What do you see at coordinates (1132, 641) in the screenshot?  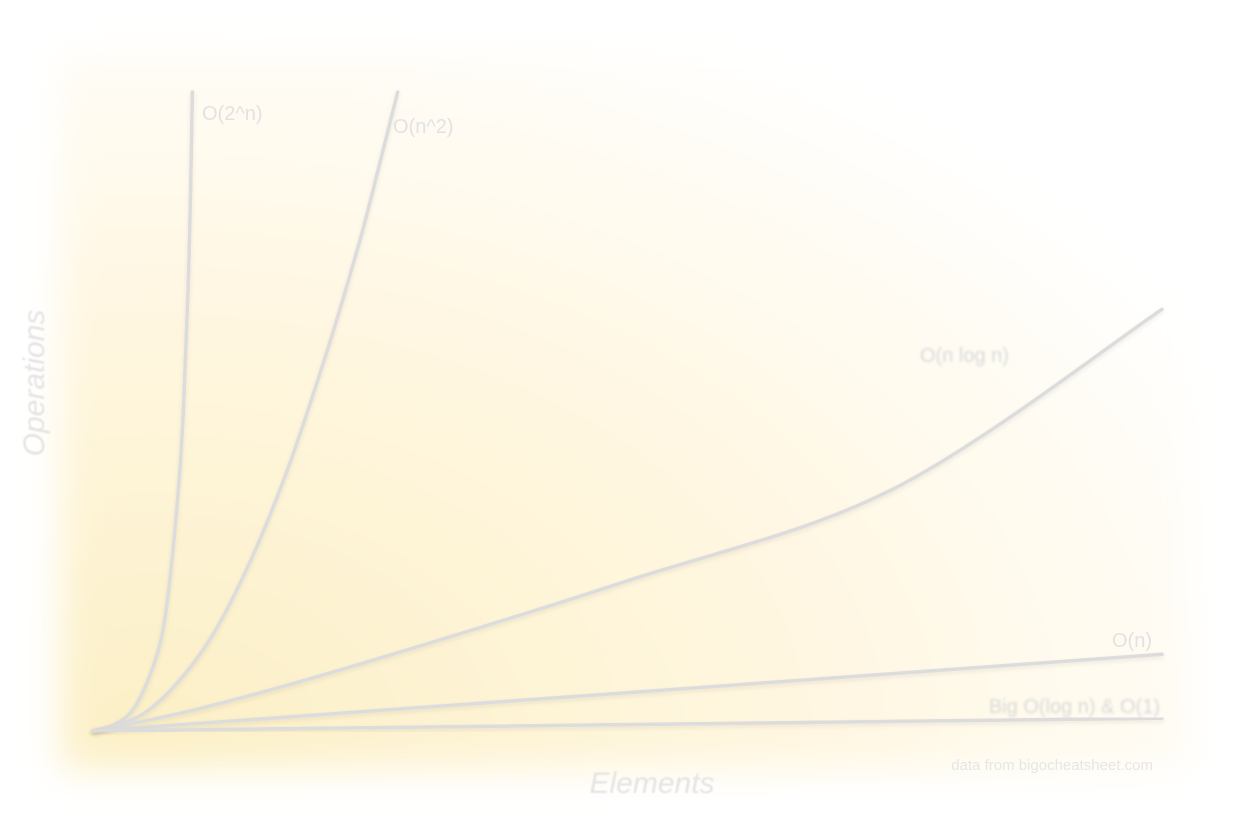 I see `series-label-linear: O(n)` at bounding box center [1132, 641].